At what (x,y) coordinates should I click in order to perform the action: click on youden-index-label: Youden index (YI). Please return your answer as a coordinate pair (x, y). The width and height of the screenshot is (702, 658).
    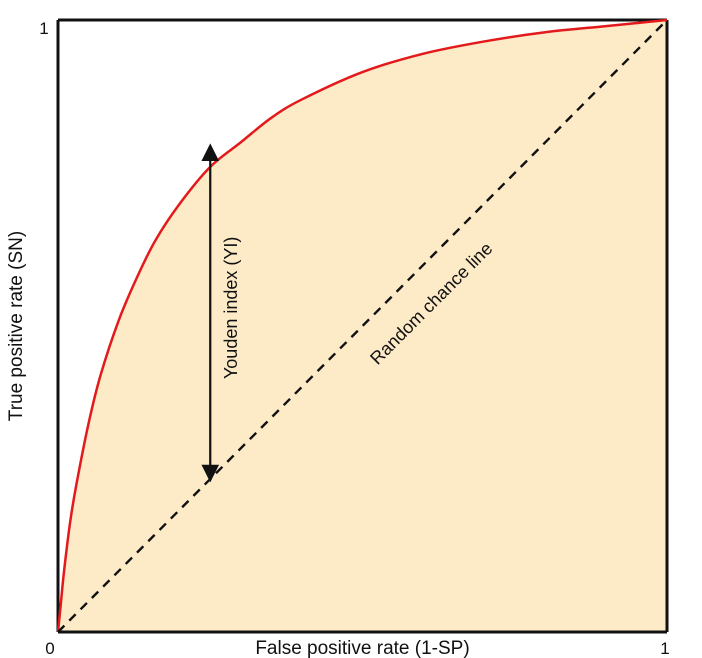
    Looking at the image, I should click on (231, 308).